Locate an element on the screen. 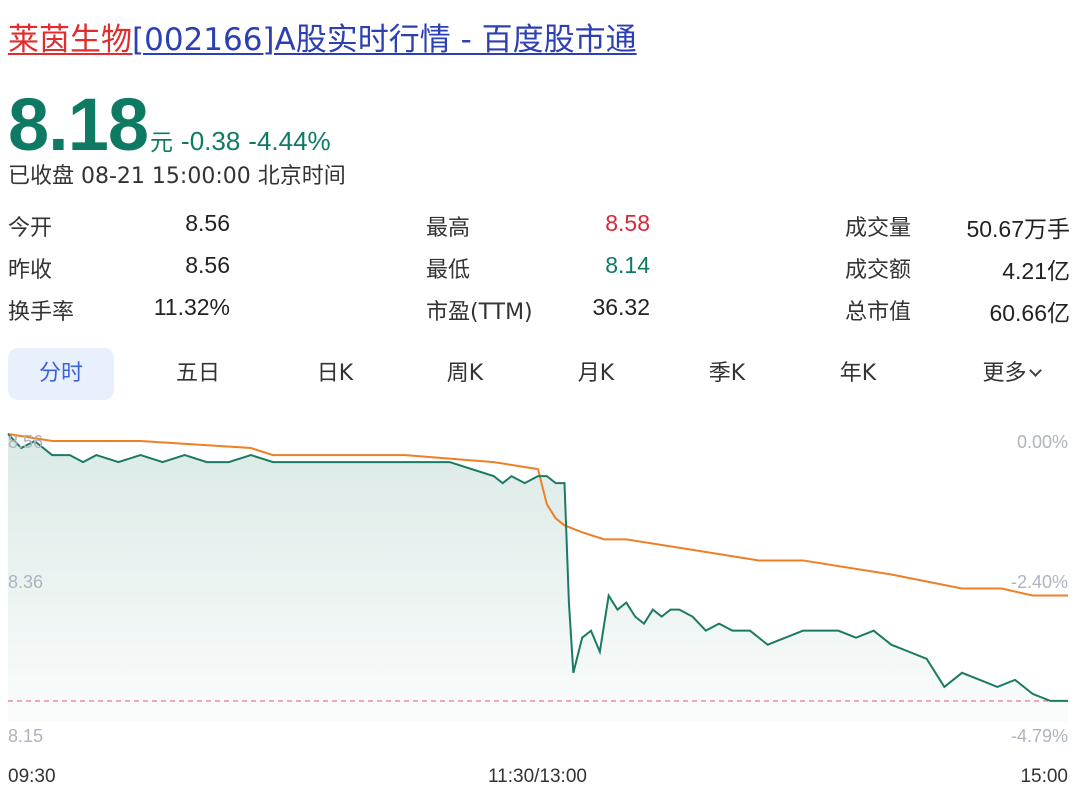 This screenshot has height=807, width=1080. x-tick-label: 09:30 is located at coordinates (32, 776).